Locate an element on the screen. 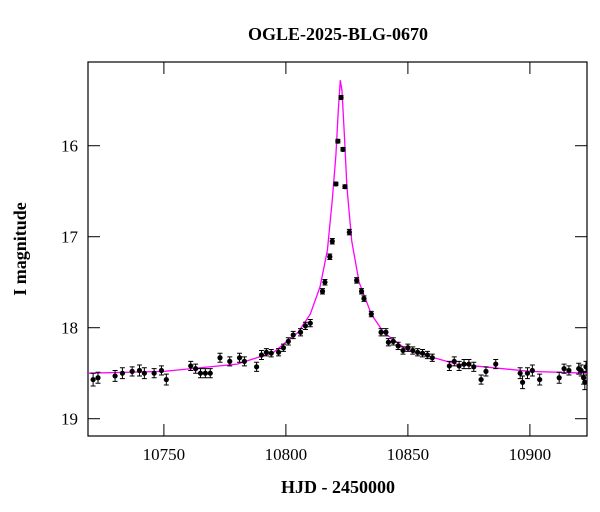 The height and width of the screenshot is (512, 600). x-tick-label: 10900 is located at coordinates (530, 454).